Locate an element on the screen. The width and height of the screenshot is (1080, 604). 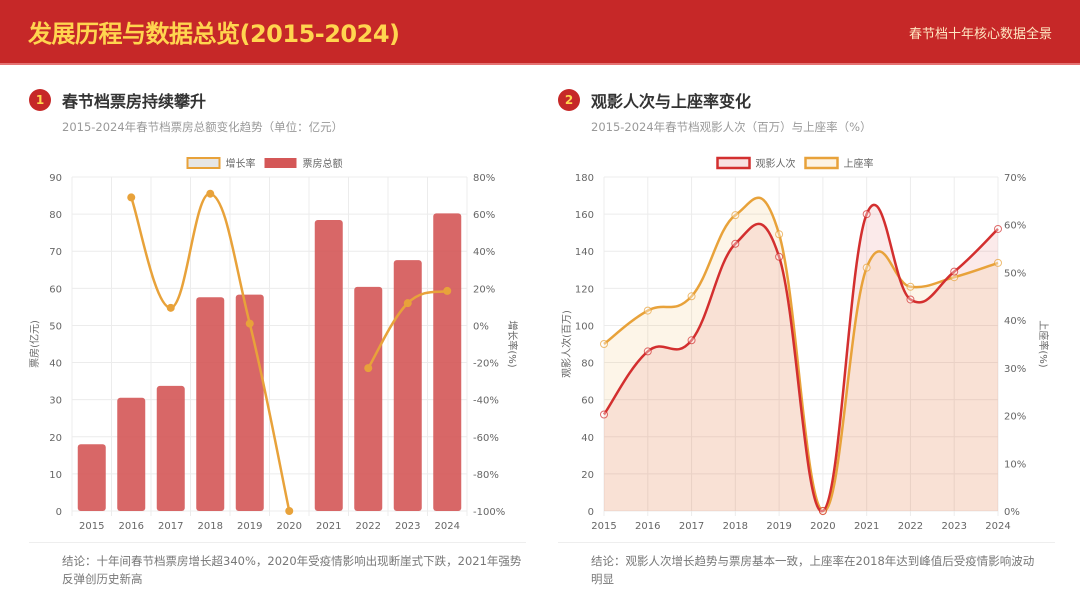
y-axis-label: 观影人次(百万) is located at coordinates (566, 344).